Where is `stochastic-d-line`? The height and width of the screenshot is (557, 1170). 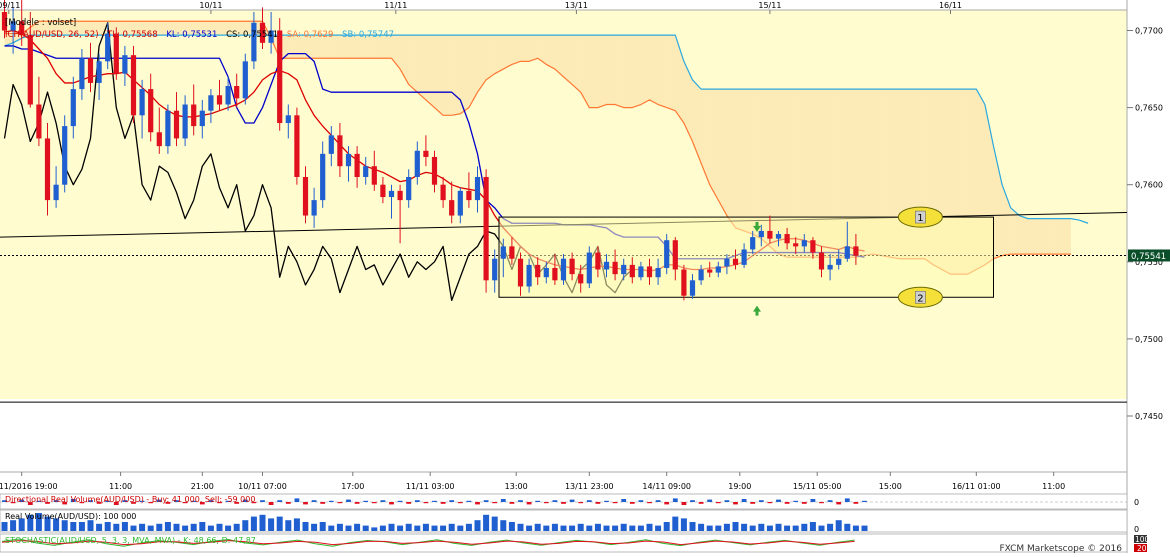 stochastic-d-line is located at coordinates (428, 543).